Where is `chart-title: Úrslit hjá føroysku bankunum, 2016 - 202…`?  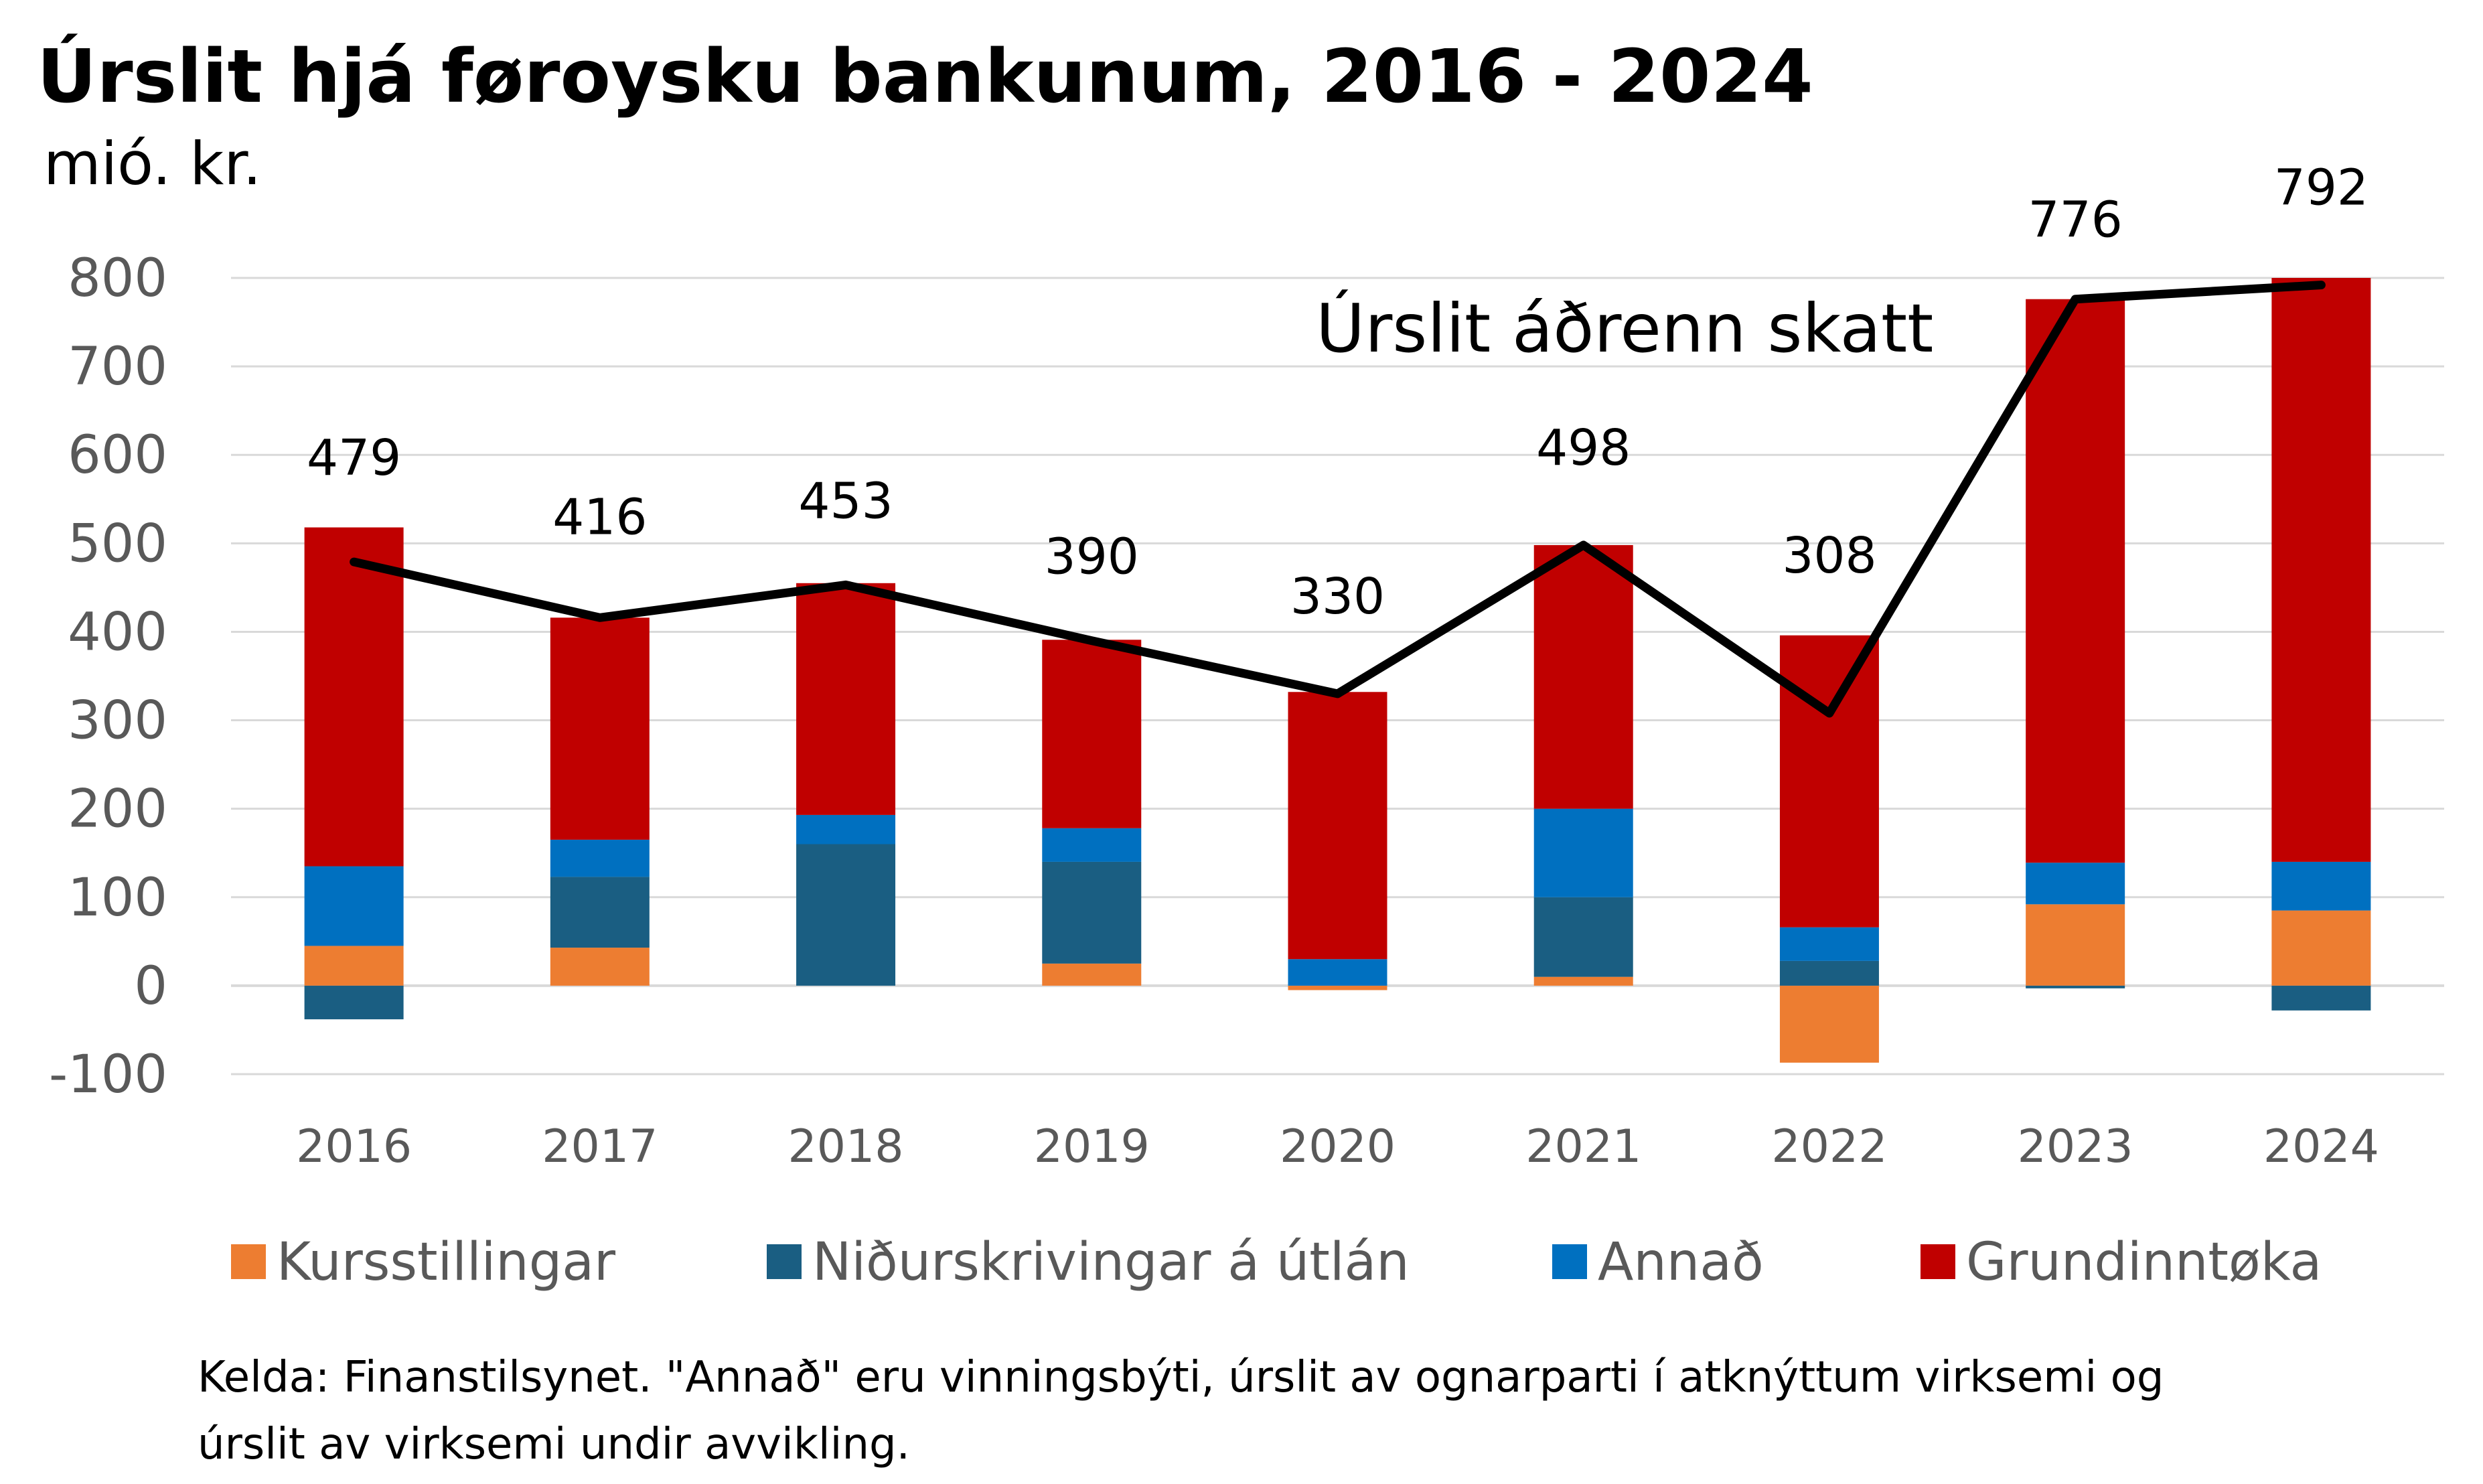 chart-title: Úrslit hjá føroysku bankunum, 2016 - 202… is located at coordinates (925, 76).